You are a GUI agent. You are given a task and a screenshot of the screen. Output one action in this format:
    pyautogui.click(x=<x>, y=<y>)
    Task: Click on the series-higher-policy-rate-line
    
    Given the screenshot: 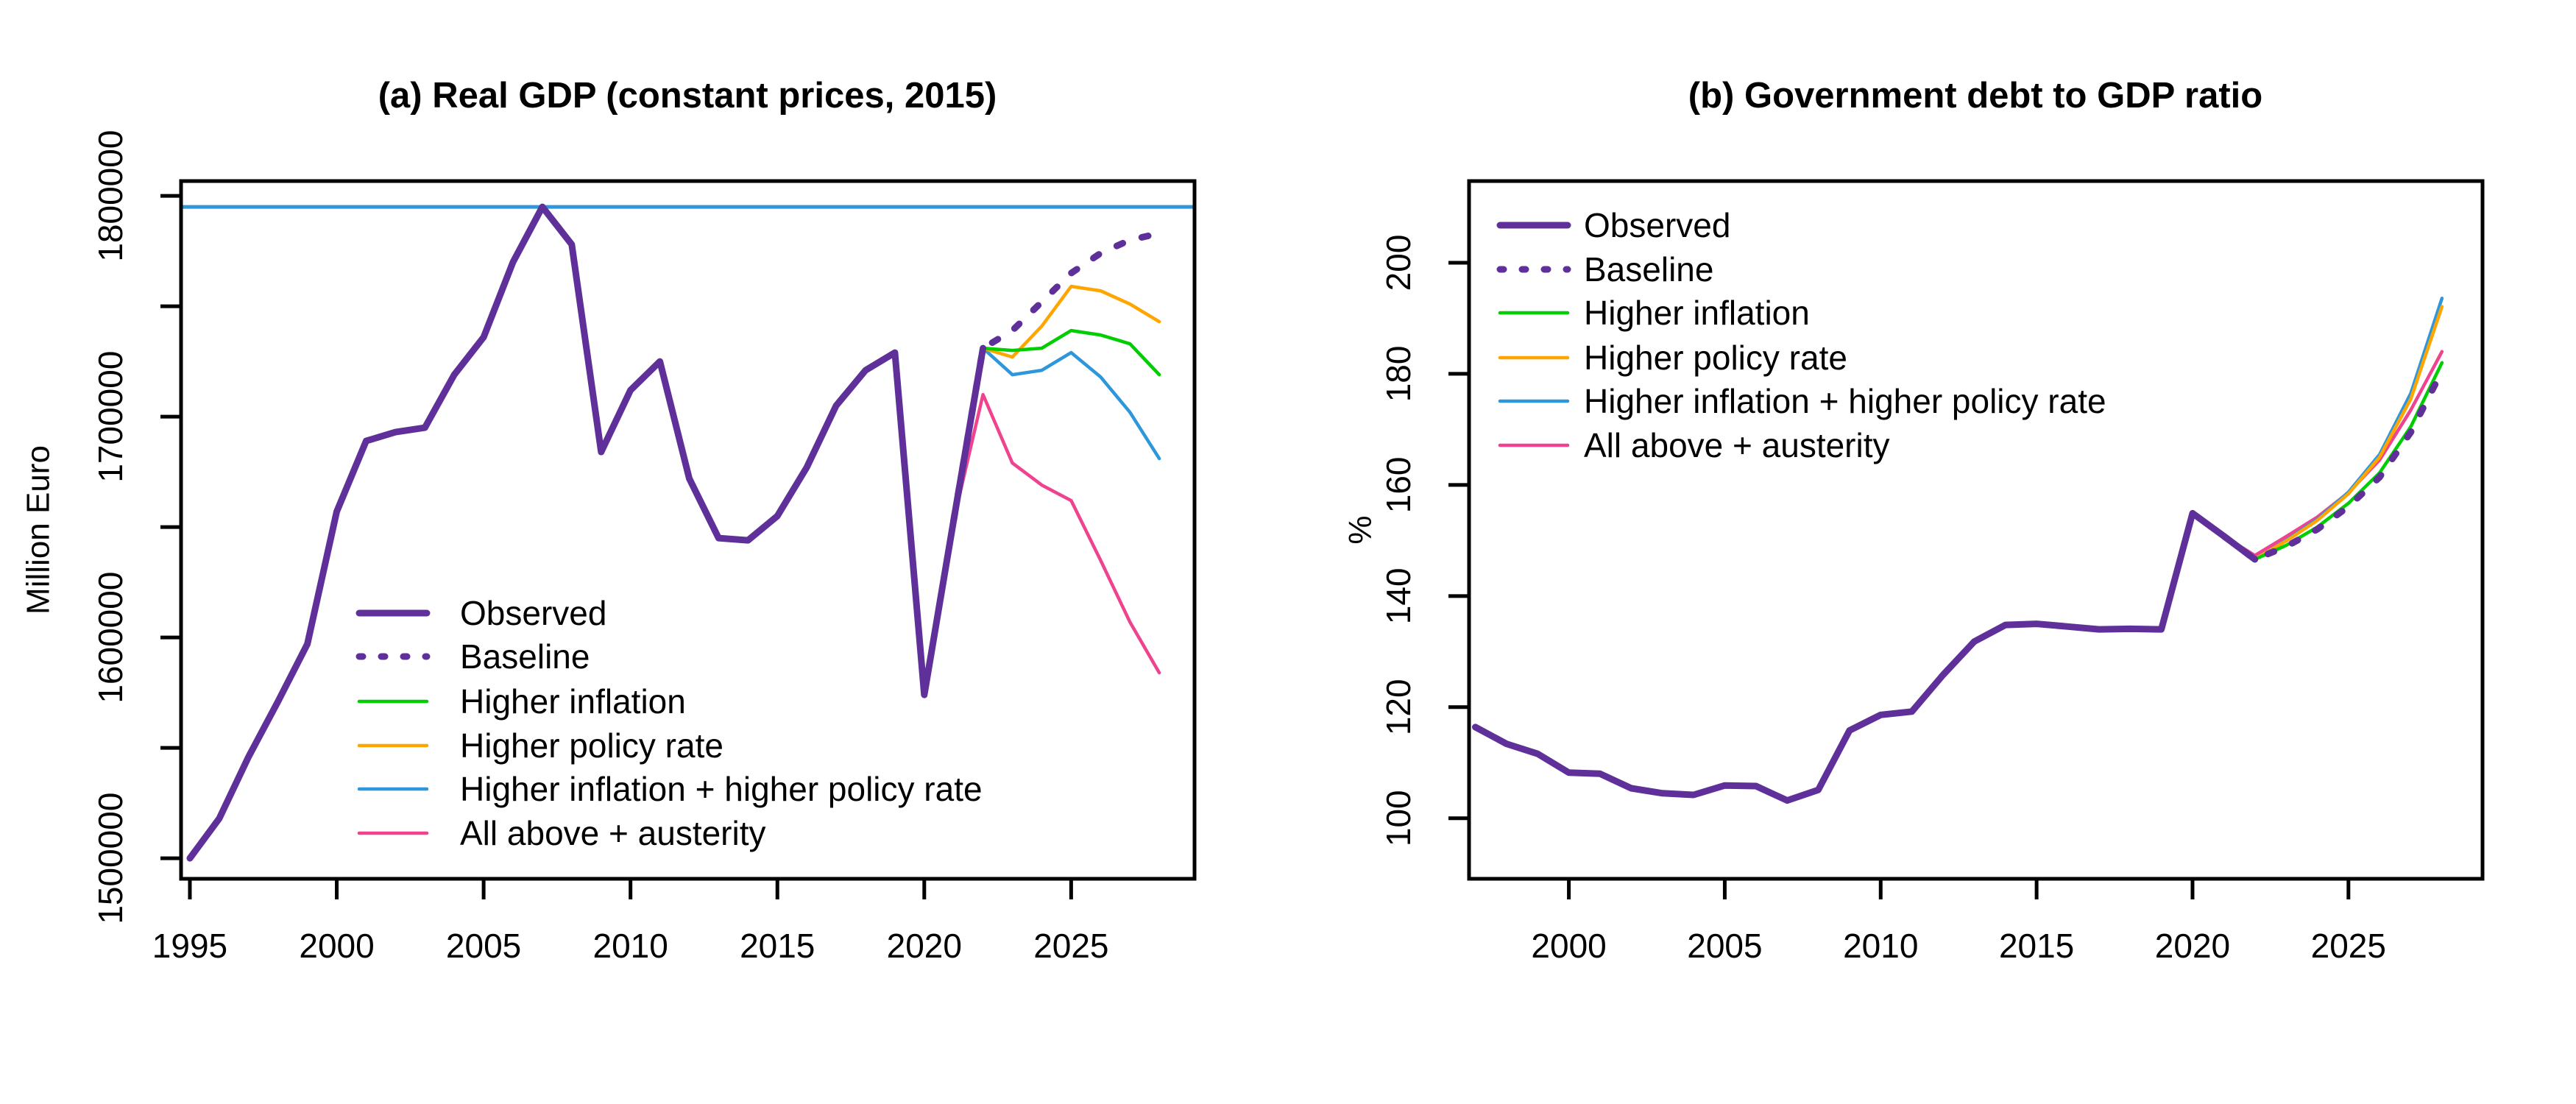 What is the action you would take?
    pyautogui.click(x=1056, y=403)
    